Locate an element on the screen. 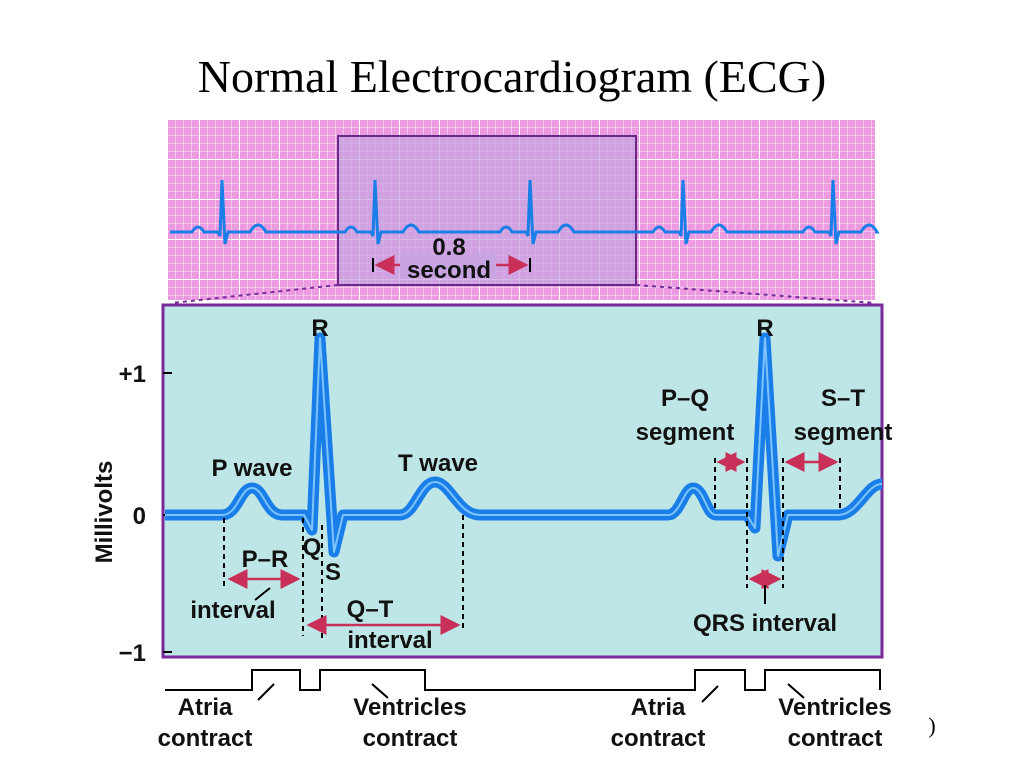 The width and height of the screenshot is (1024, 768). t-wave-label: T wave is located at coordinates (438, 463).